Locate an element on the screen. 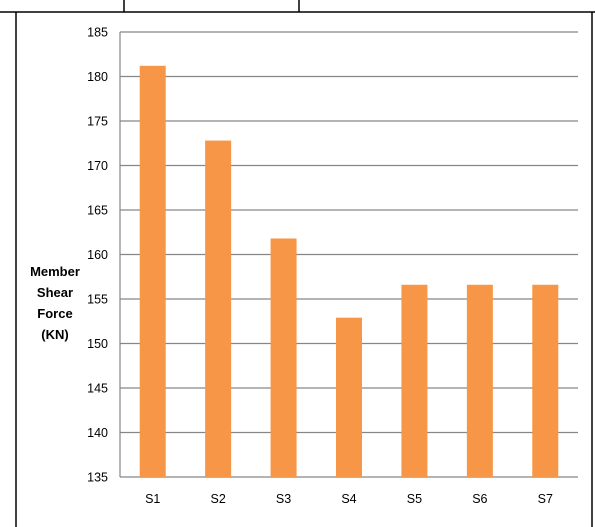 The image size is (595, 527). y-tick-label: 150 is located at coordinates (97, 344).